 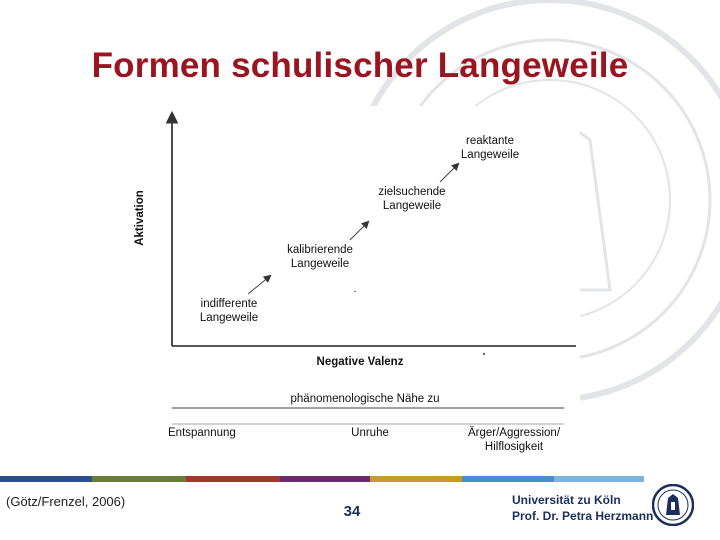 I want to click on page-number: 34, so click(x=352, y=511).